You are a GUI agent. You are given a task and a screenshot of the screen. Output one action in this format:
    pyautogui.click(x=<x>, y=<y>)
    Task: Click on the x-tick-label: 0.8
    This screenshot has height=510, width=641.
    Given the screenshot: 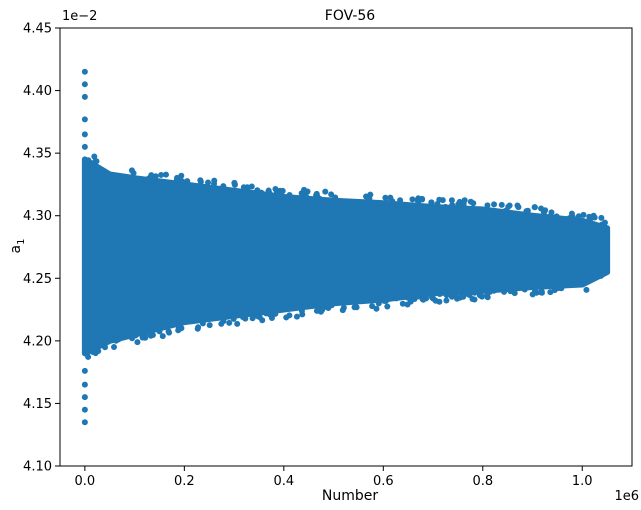 What is the action you would take?
    pyautogui.click(x=482, y=481)
    